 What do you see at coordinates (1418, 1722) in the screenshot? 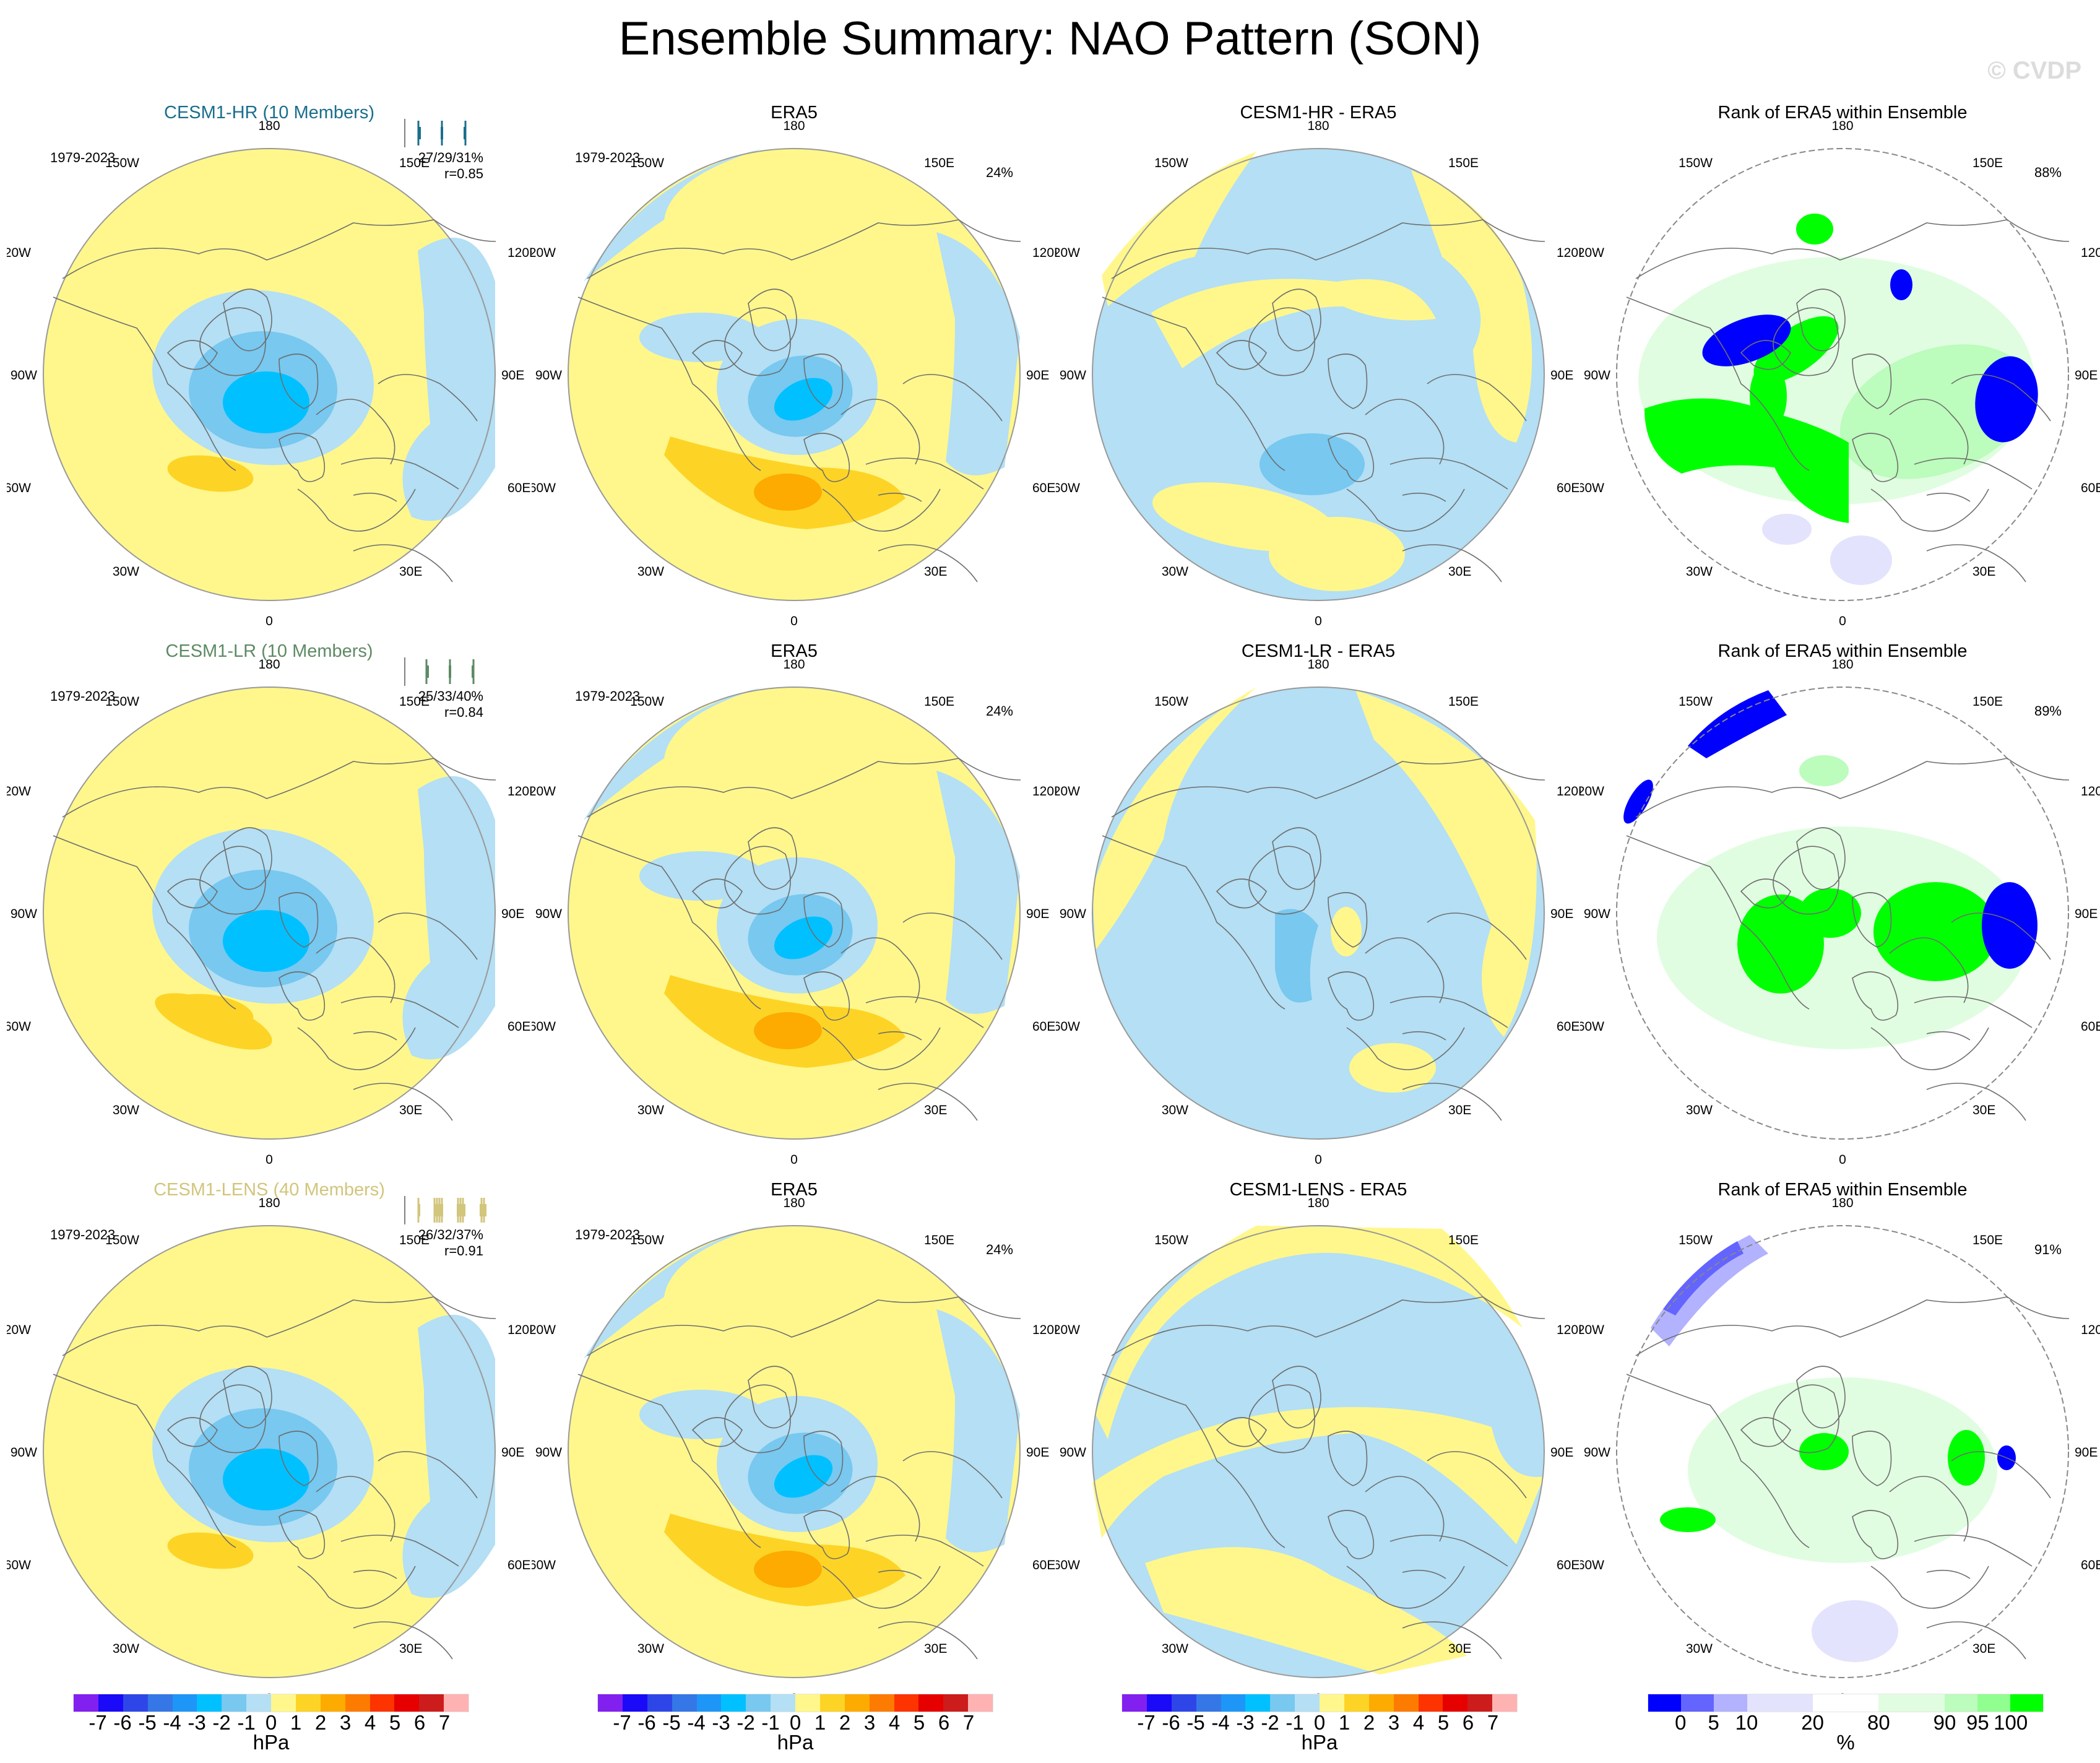
I see `colorbar-tick-label: 4` at bounding box center [1418, 1722].